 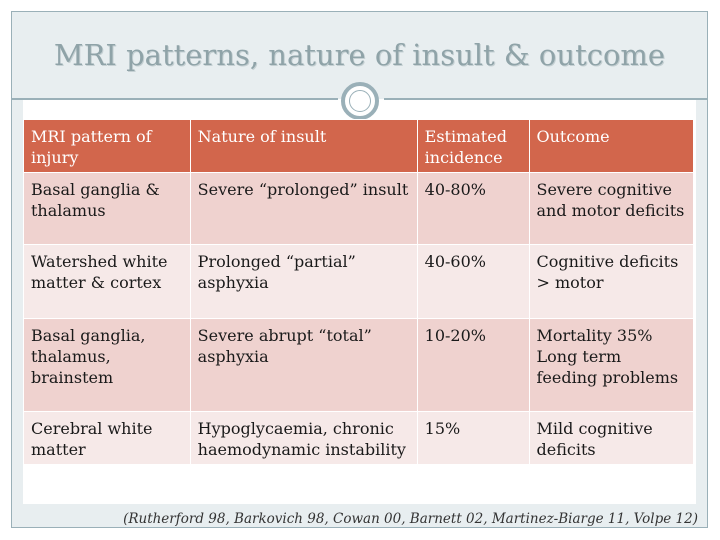 What do you see at coordinates (473, 281) in the screenshot?
I see `cell-incidence: 40-60%` at bounding box center [473, 281].